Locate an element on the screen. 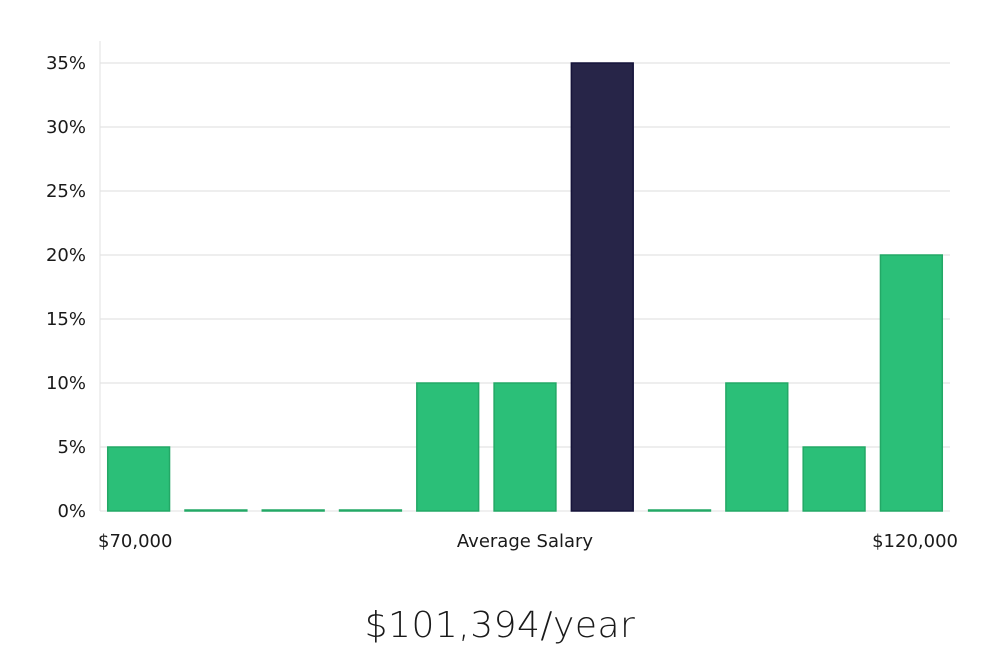 The image size is (1000, 660). y-tick-label: 15% is located at coordinates (66, 319).